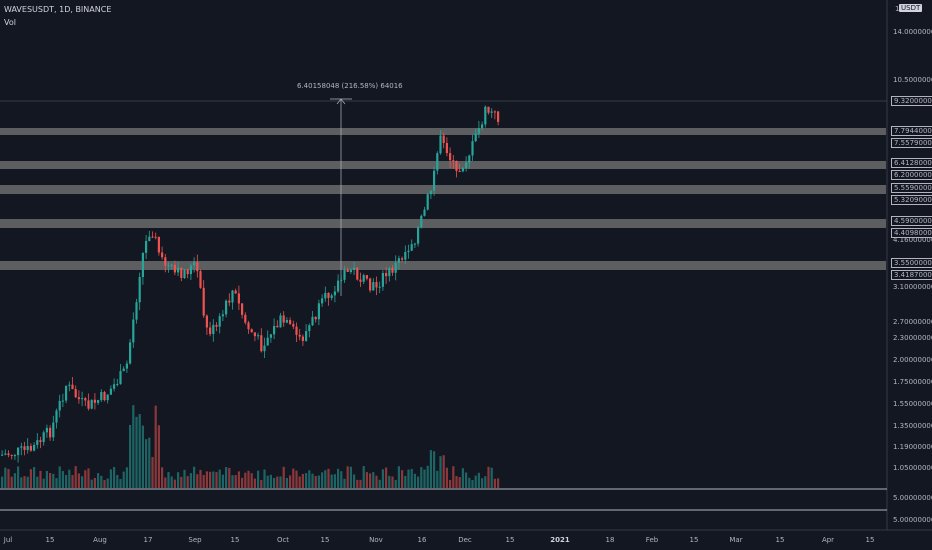 The width and height of the screenshot is (932, 550). Describe the element at coordinates (911, 8) in the screenshot. I see `currency-tag: USDT` at that location.